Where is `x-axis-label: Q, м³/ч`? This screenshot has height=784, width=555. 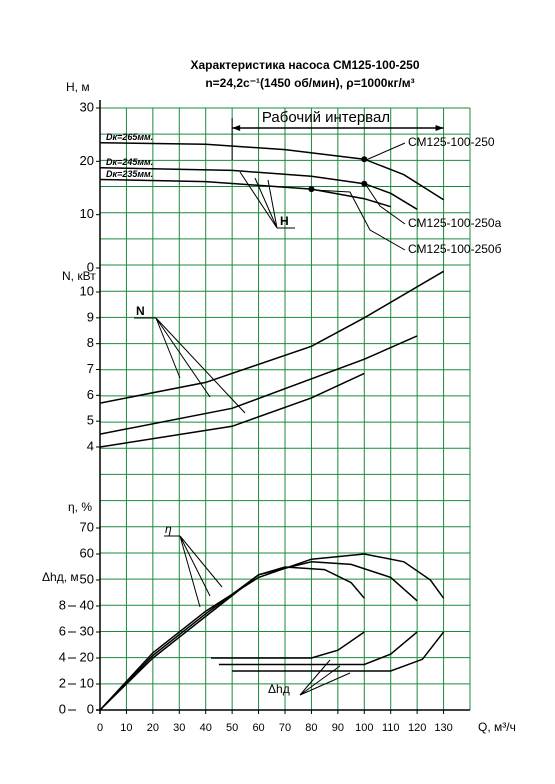 x-axis-label: Q, м³/ч is located at coordinates (497, 727).